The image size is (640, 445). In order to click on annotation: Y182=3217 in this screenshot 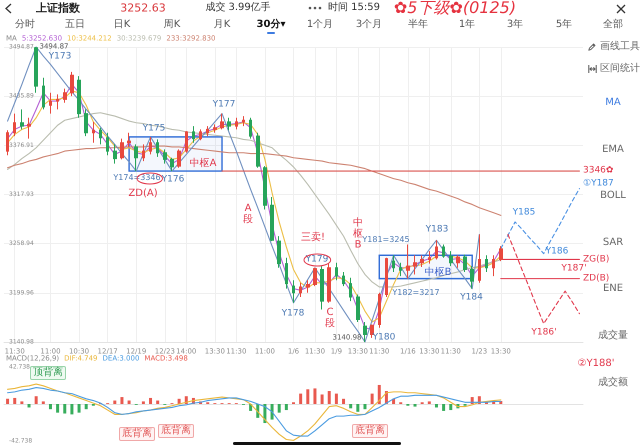, I will do `click(416, 292)`.